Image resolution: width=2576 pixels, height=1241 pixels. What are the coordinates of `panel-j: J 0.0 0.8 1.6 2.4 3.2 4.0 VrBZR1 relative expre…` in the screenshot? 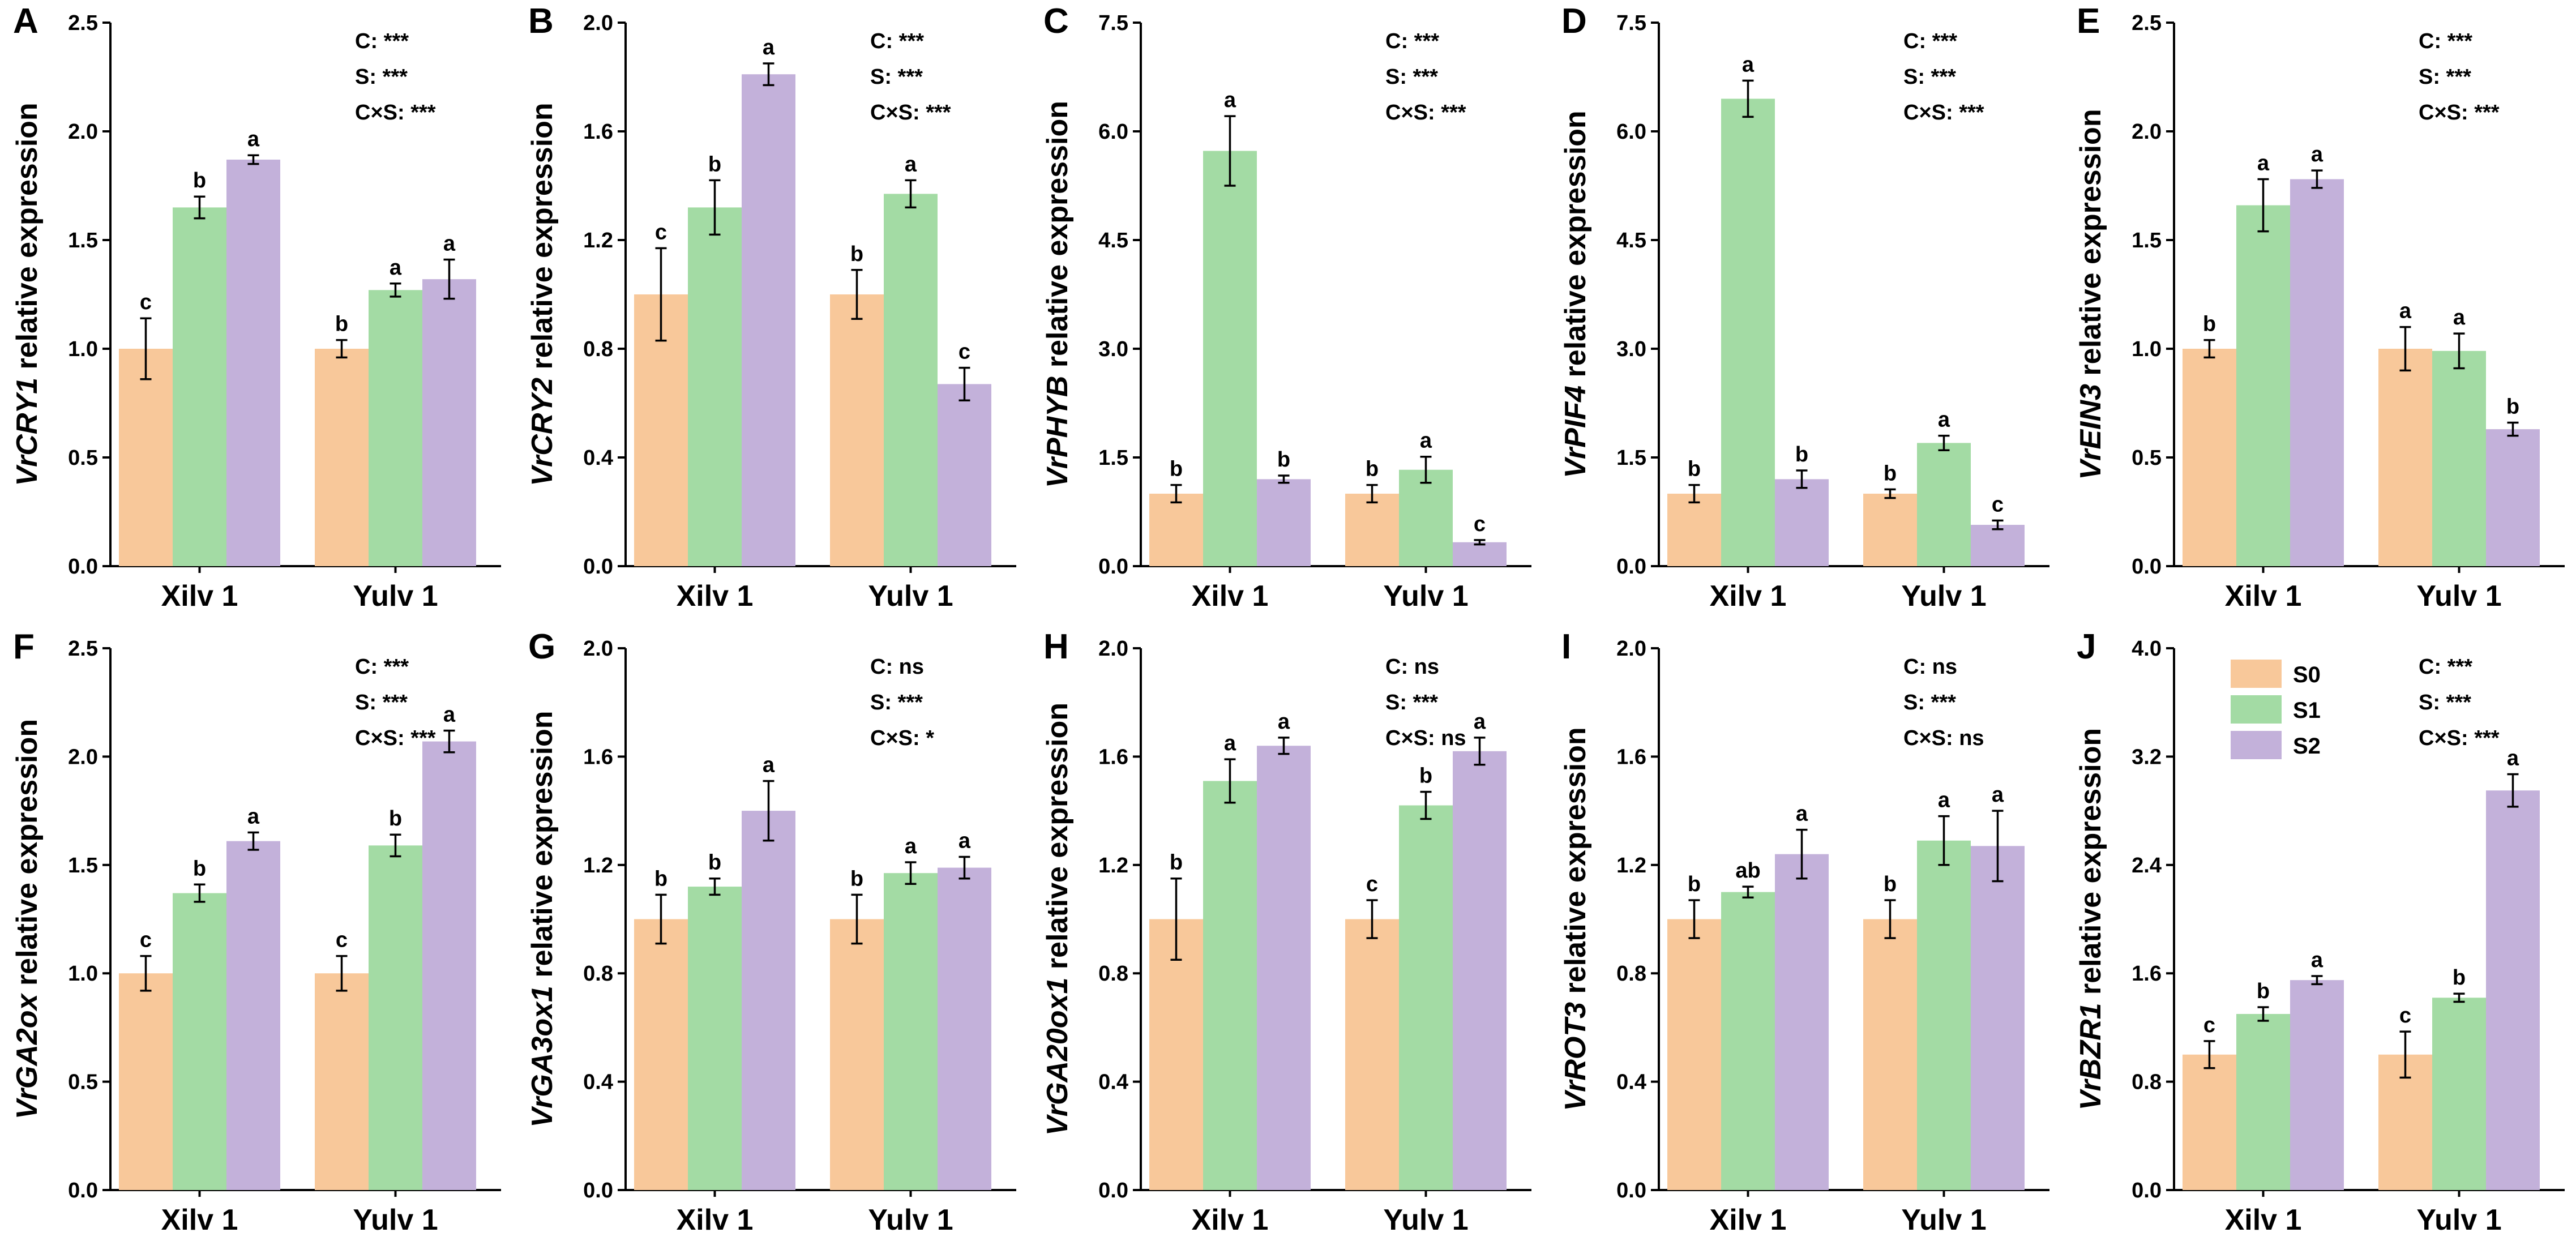 It's located at (2319, 931).